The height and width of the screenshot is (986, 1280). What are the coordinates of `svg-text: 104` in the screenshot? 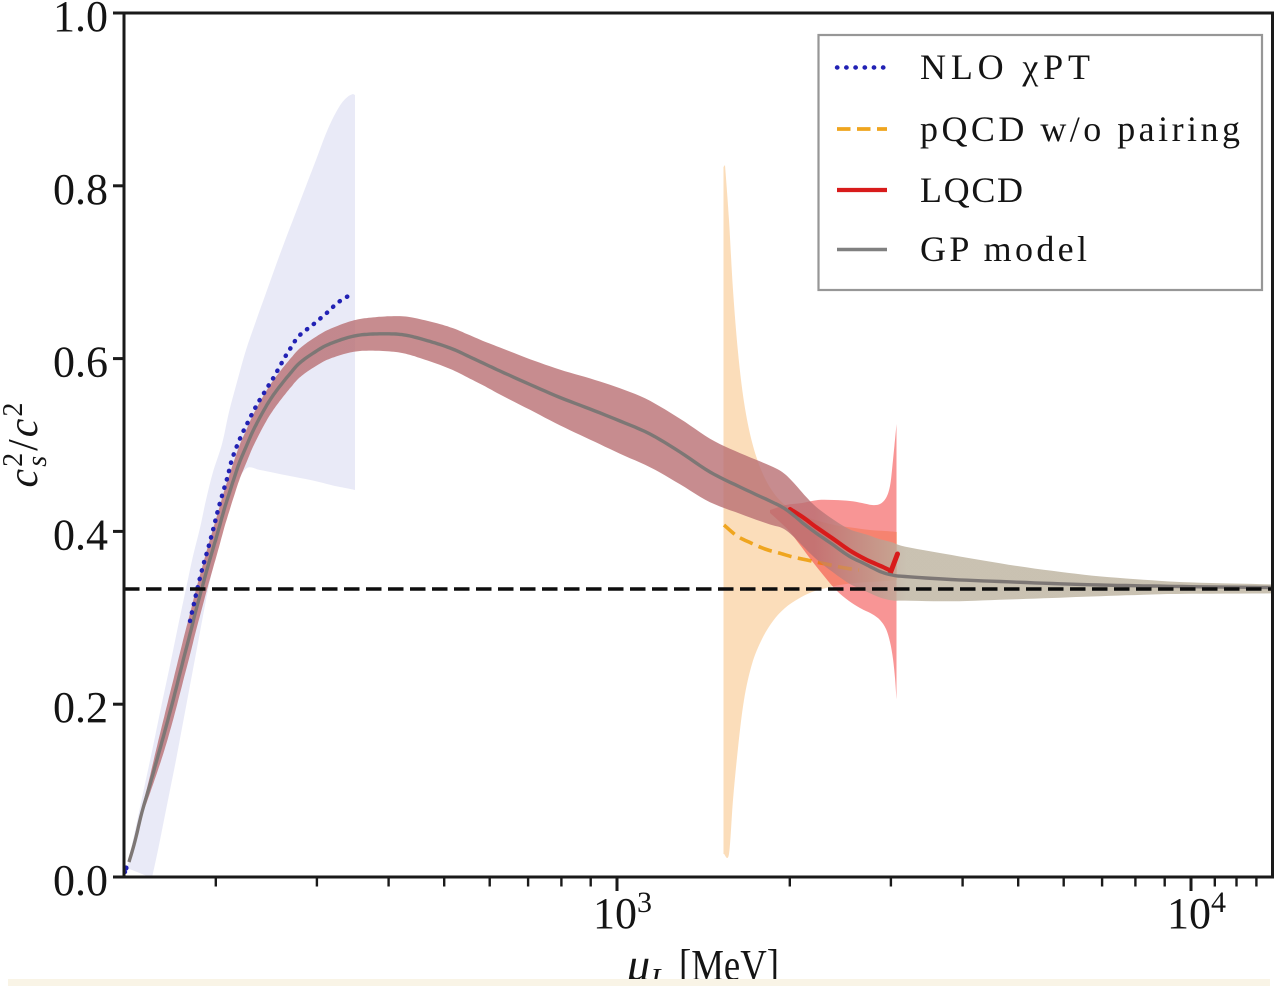 It's located at (1196, 912).